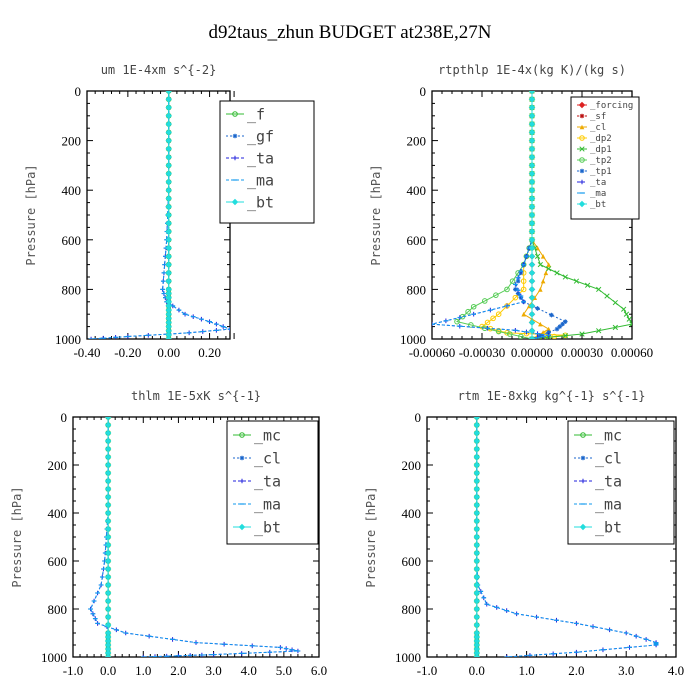  What do you see at coordinates (196, 396) in the screenshot?
I see `panel-title: thlm 1E-5xK s^{-1}` at bounding box center [196, 396].